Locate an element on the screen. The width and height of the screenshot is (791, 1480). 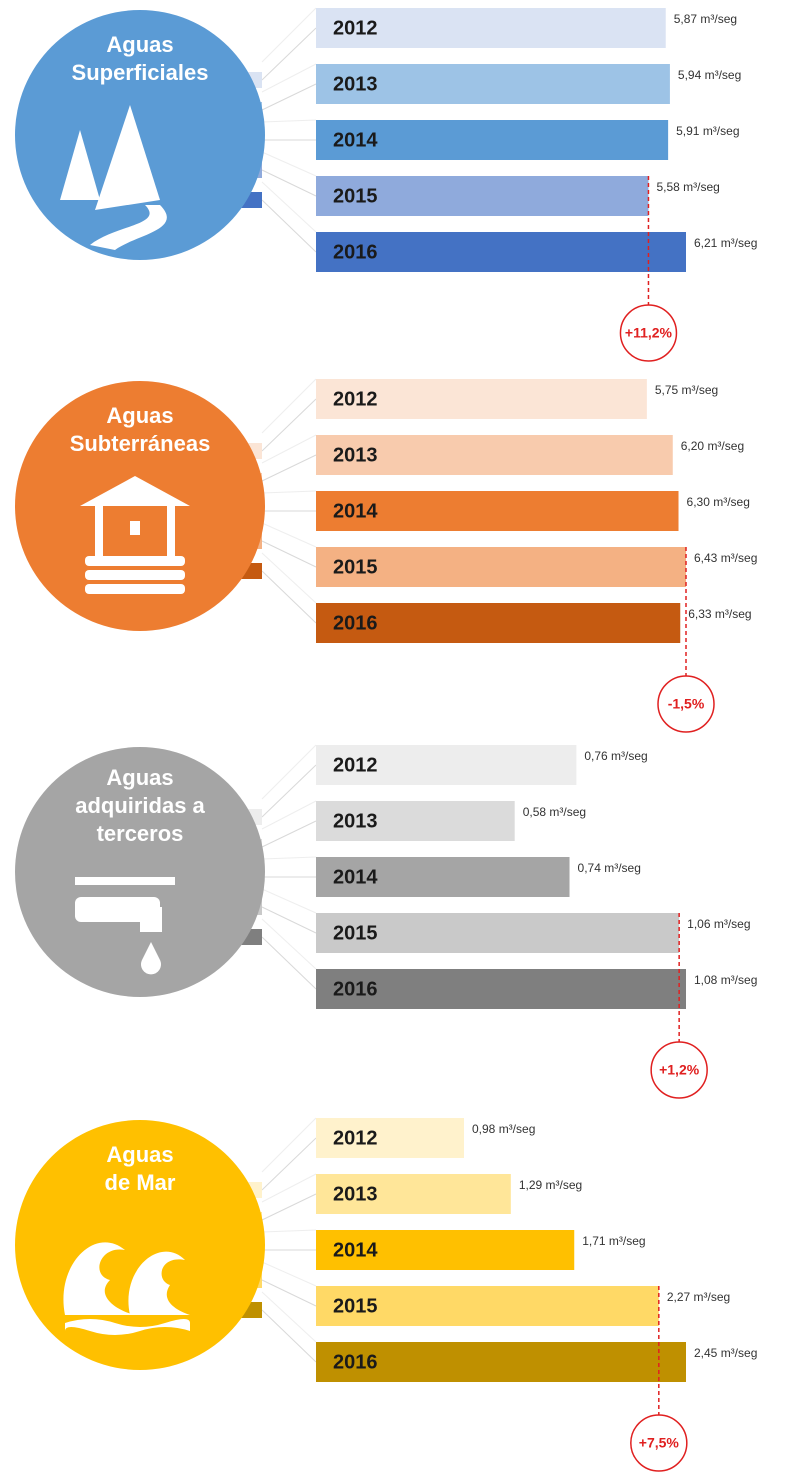
value-label: 5,87 m³/seg is located at coordinates (705, 19).